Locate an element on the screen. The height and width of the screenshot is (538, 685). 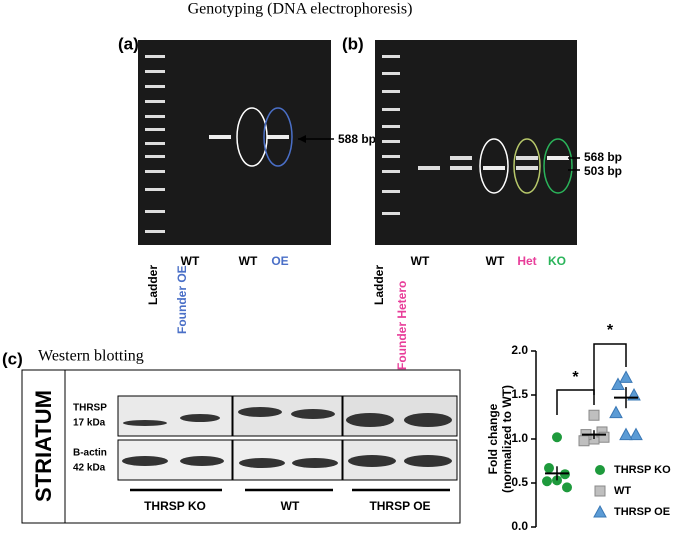
row-label: 17 kDa is located at coordinates (89, 423).